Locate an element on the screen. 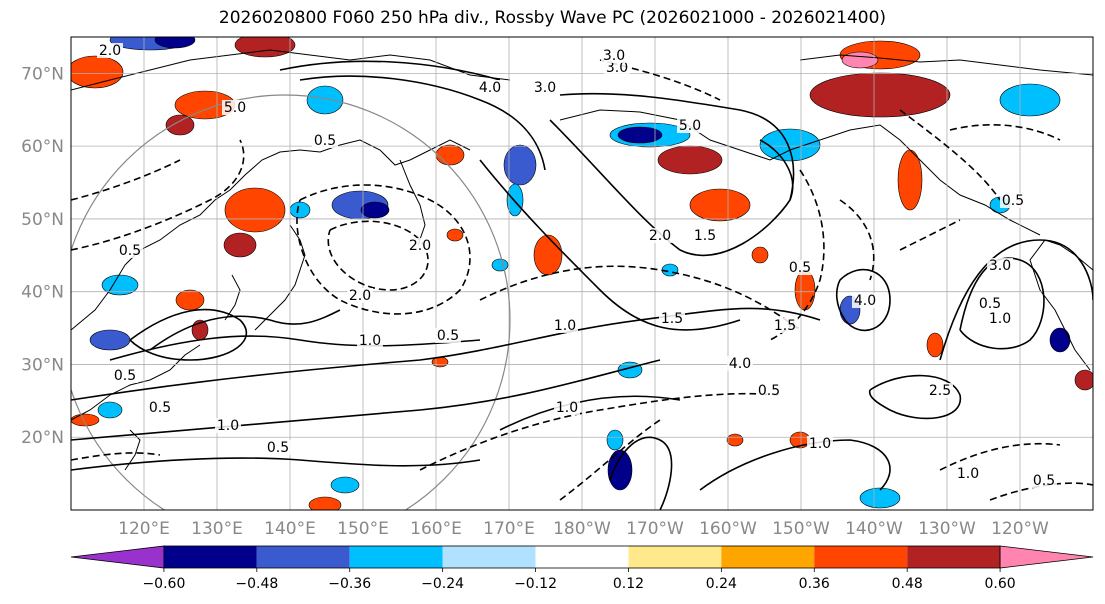 The image size is (1105, 604). coastline-kamchatka is located at coordinates (412, 202).